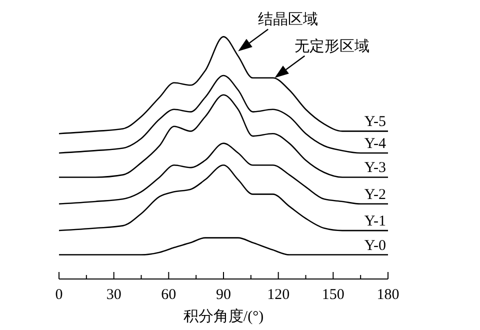 This screenshot has width=480, height=330. Describe the element at coordinates (168, 295) in the screenshot. I see `x-tick-label: 60` at that location.